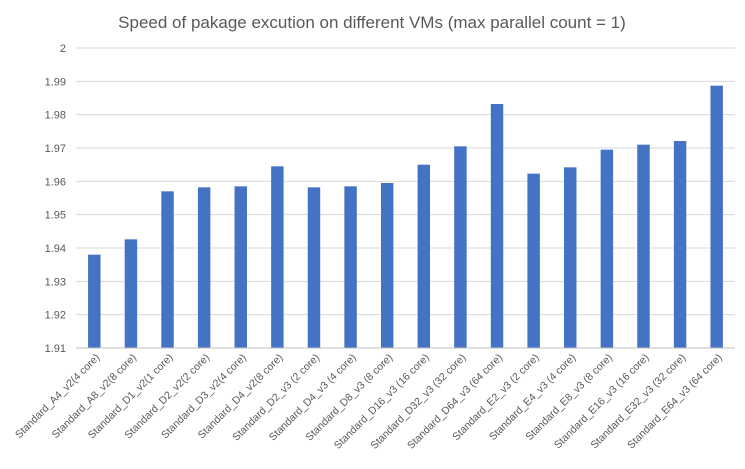 The height and width of the screenshot is (469, 745). I want to click on y-tick-label: 1.91, so click(55, 349).